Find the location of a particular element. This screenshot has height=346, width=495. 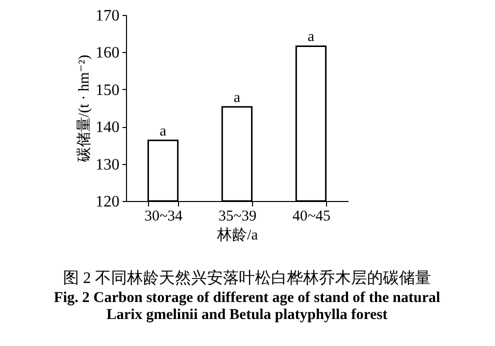

y-tick-label: 140 is located at coordinates (108, 127).